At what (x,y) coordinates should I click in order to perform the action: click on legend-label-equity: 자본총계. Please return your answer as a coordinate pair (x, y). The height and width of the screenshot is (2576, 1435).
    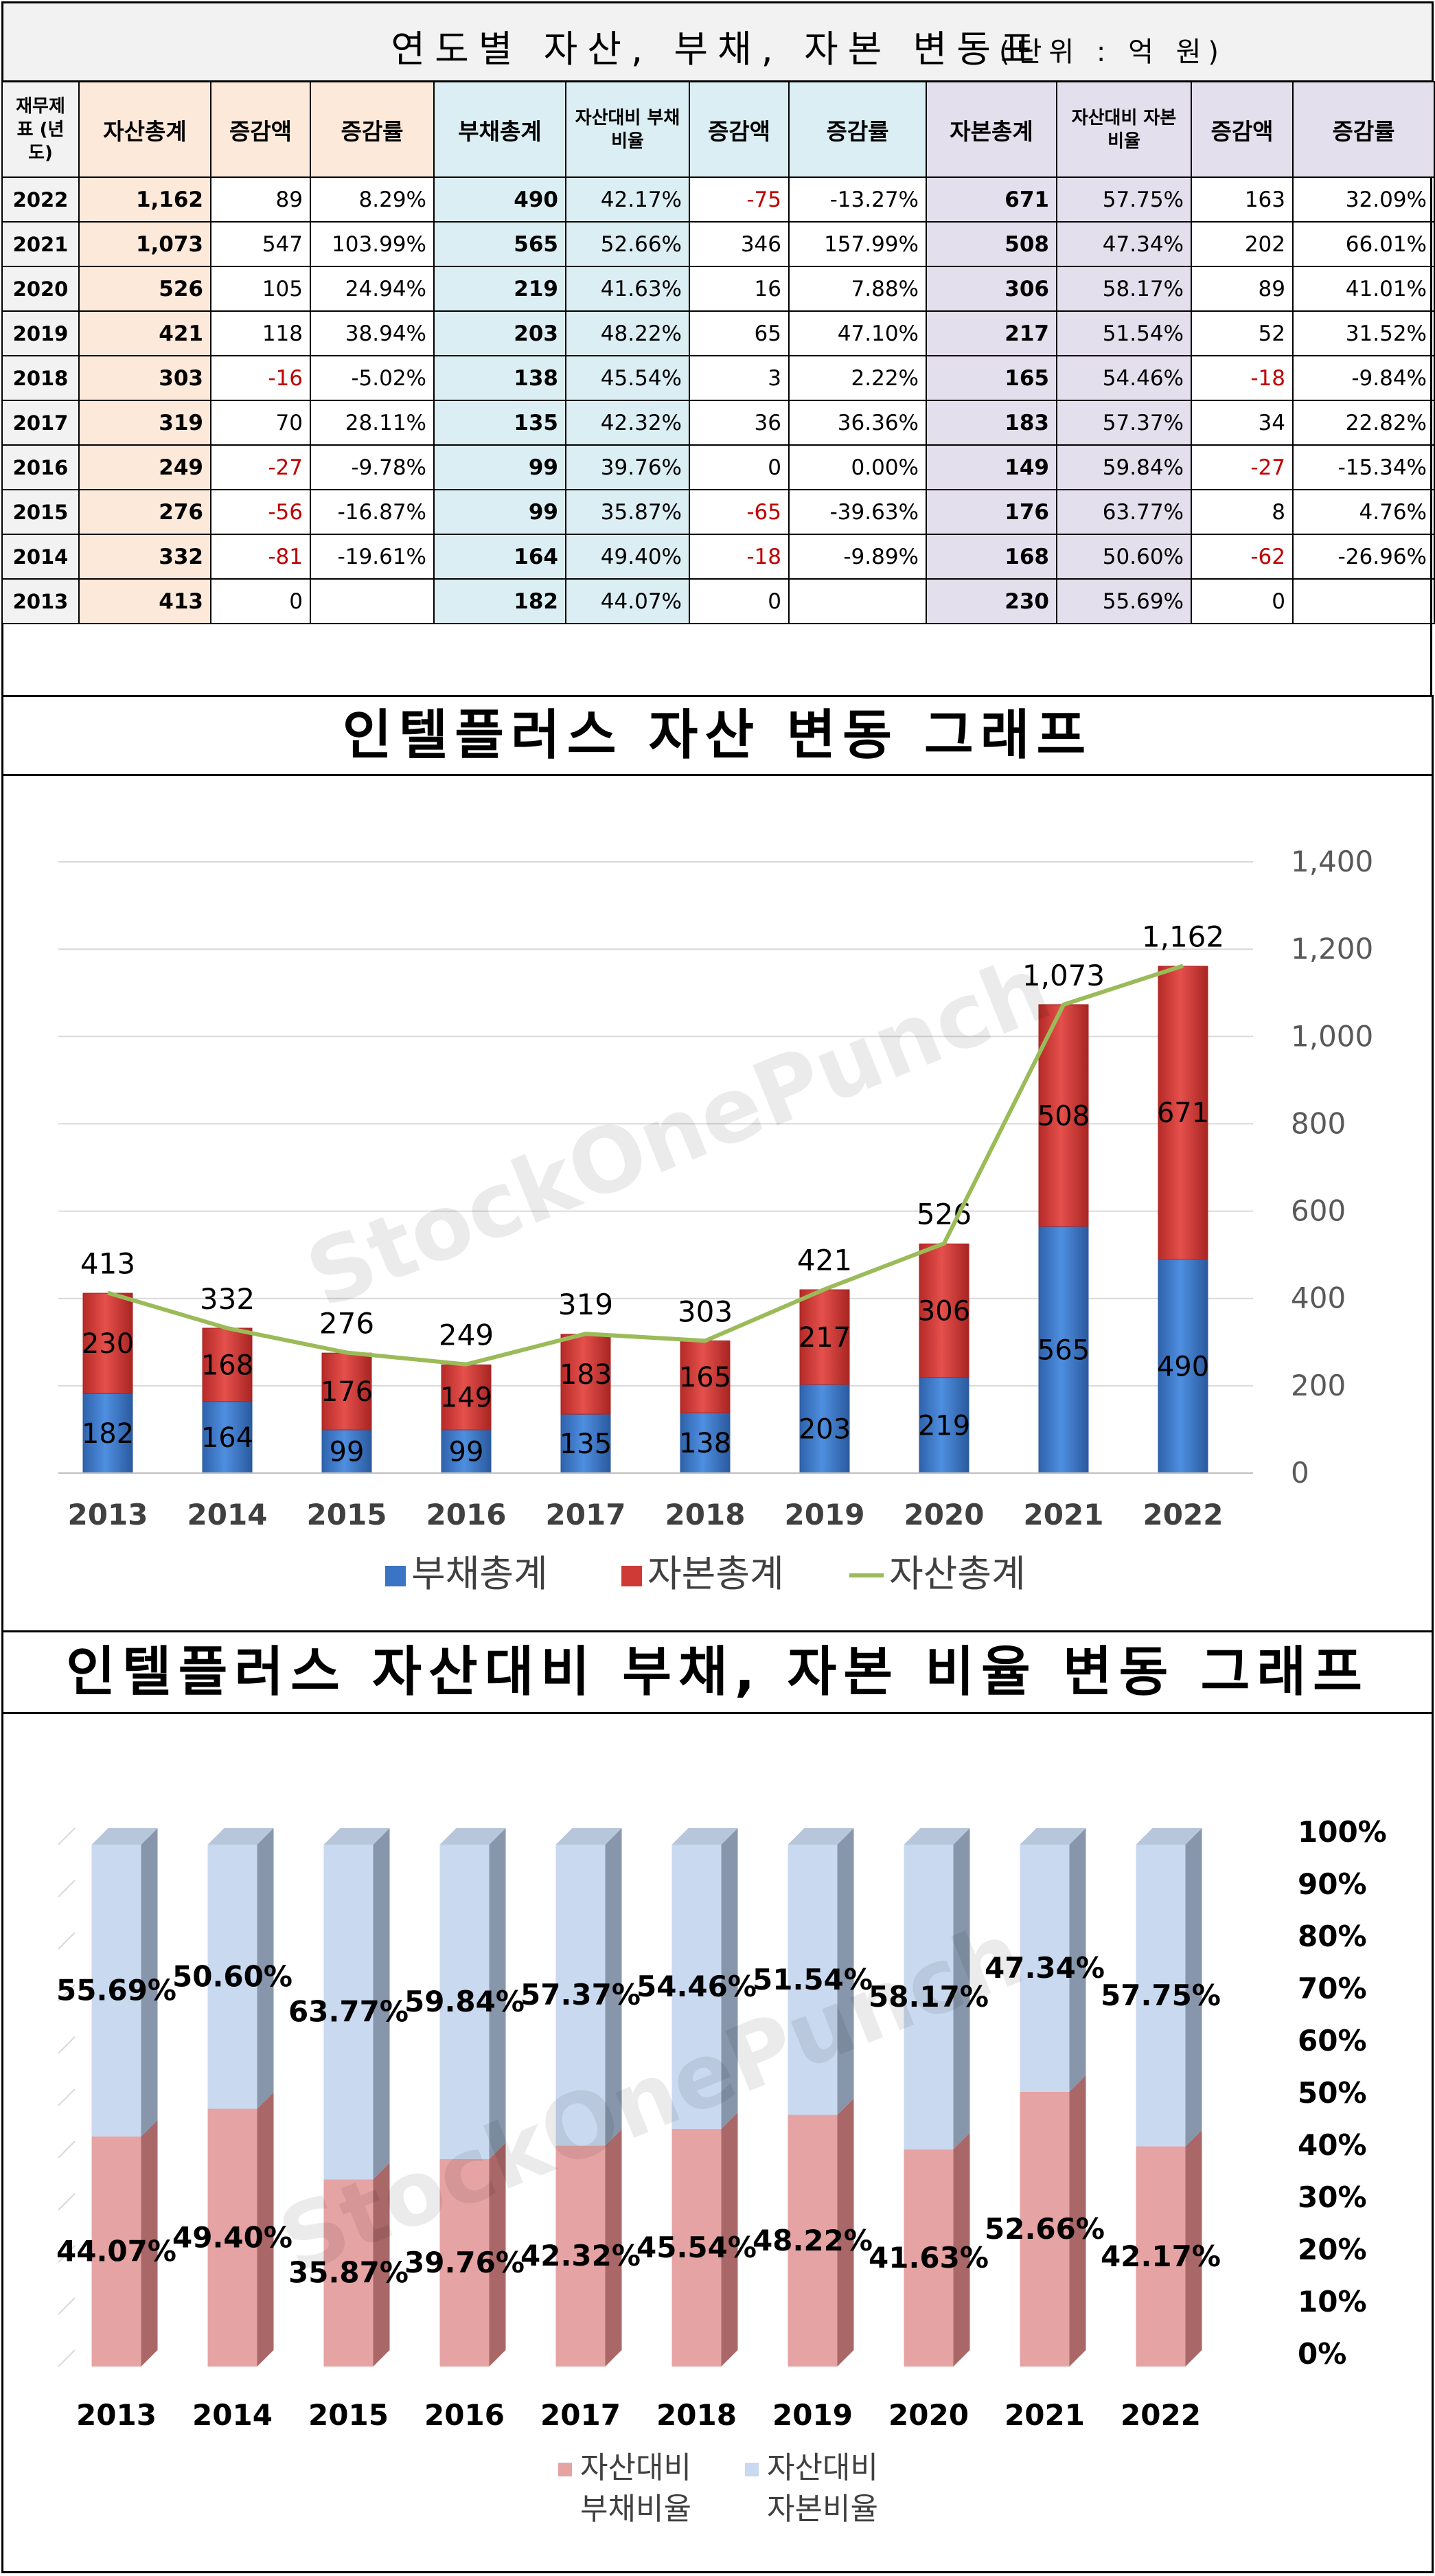
    Looking at the image, I should click on (715, 1573).